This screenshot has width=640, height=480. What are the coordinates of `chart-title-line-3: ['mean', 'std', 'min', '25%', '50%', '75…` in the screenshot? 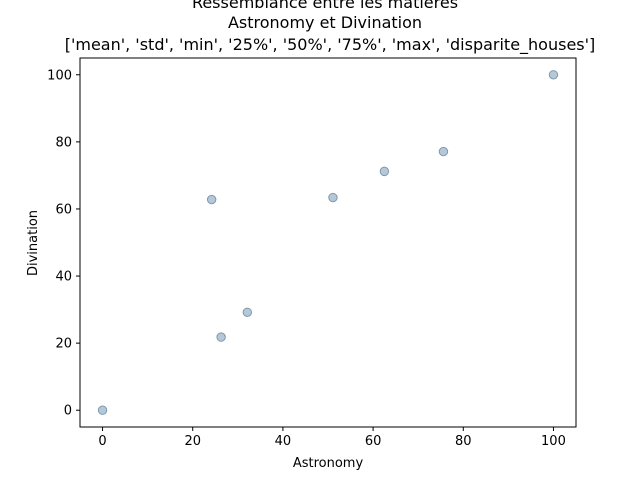 It's located at (330, 45).